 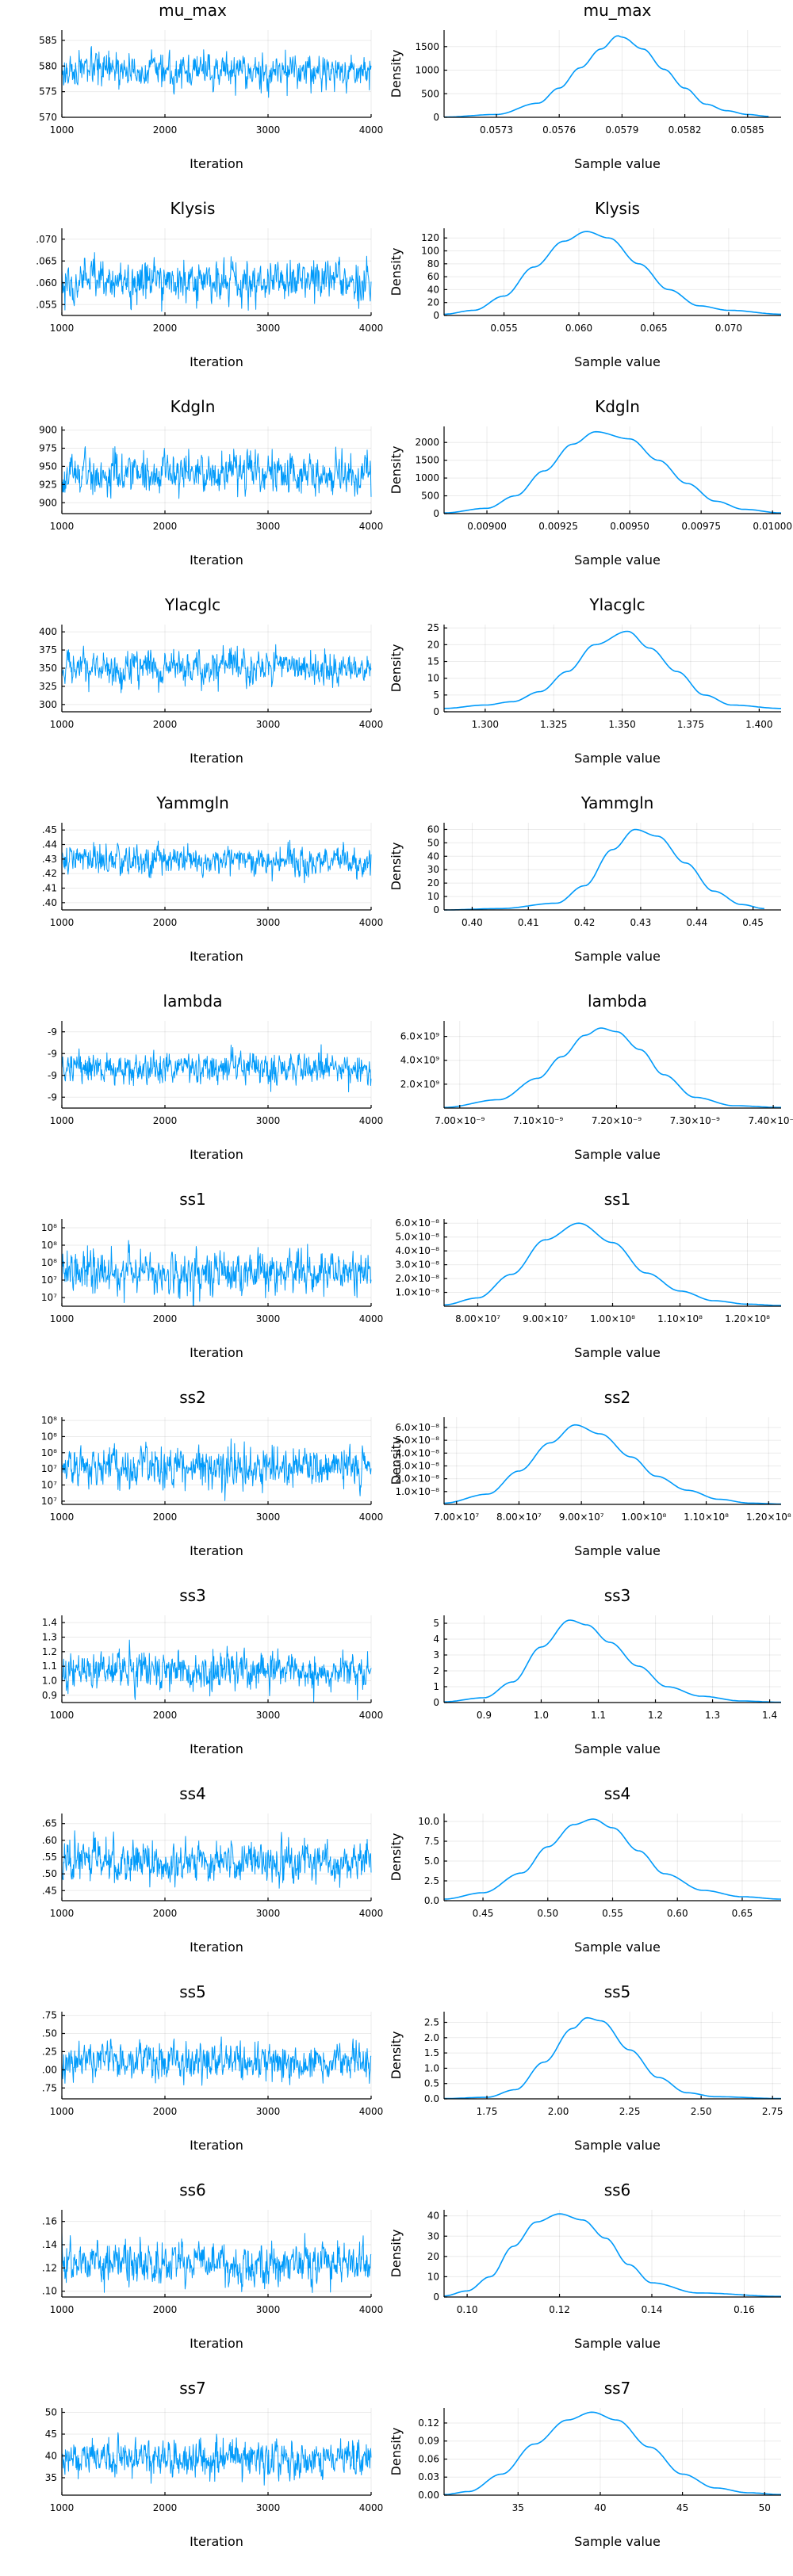 What do you see at coordinates (48, 686) in the screenshot?
I see `trace-y-tick-label: 325` at bounding box center [48, 686].